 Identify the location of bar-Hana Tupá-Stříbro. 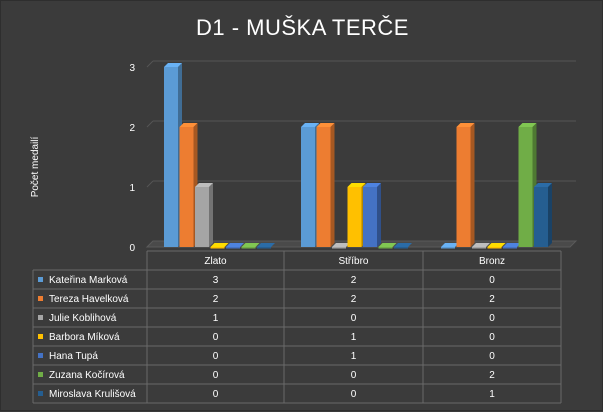
(372, 215).